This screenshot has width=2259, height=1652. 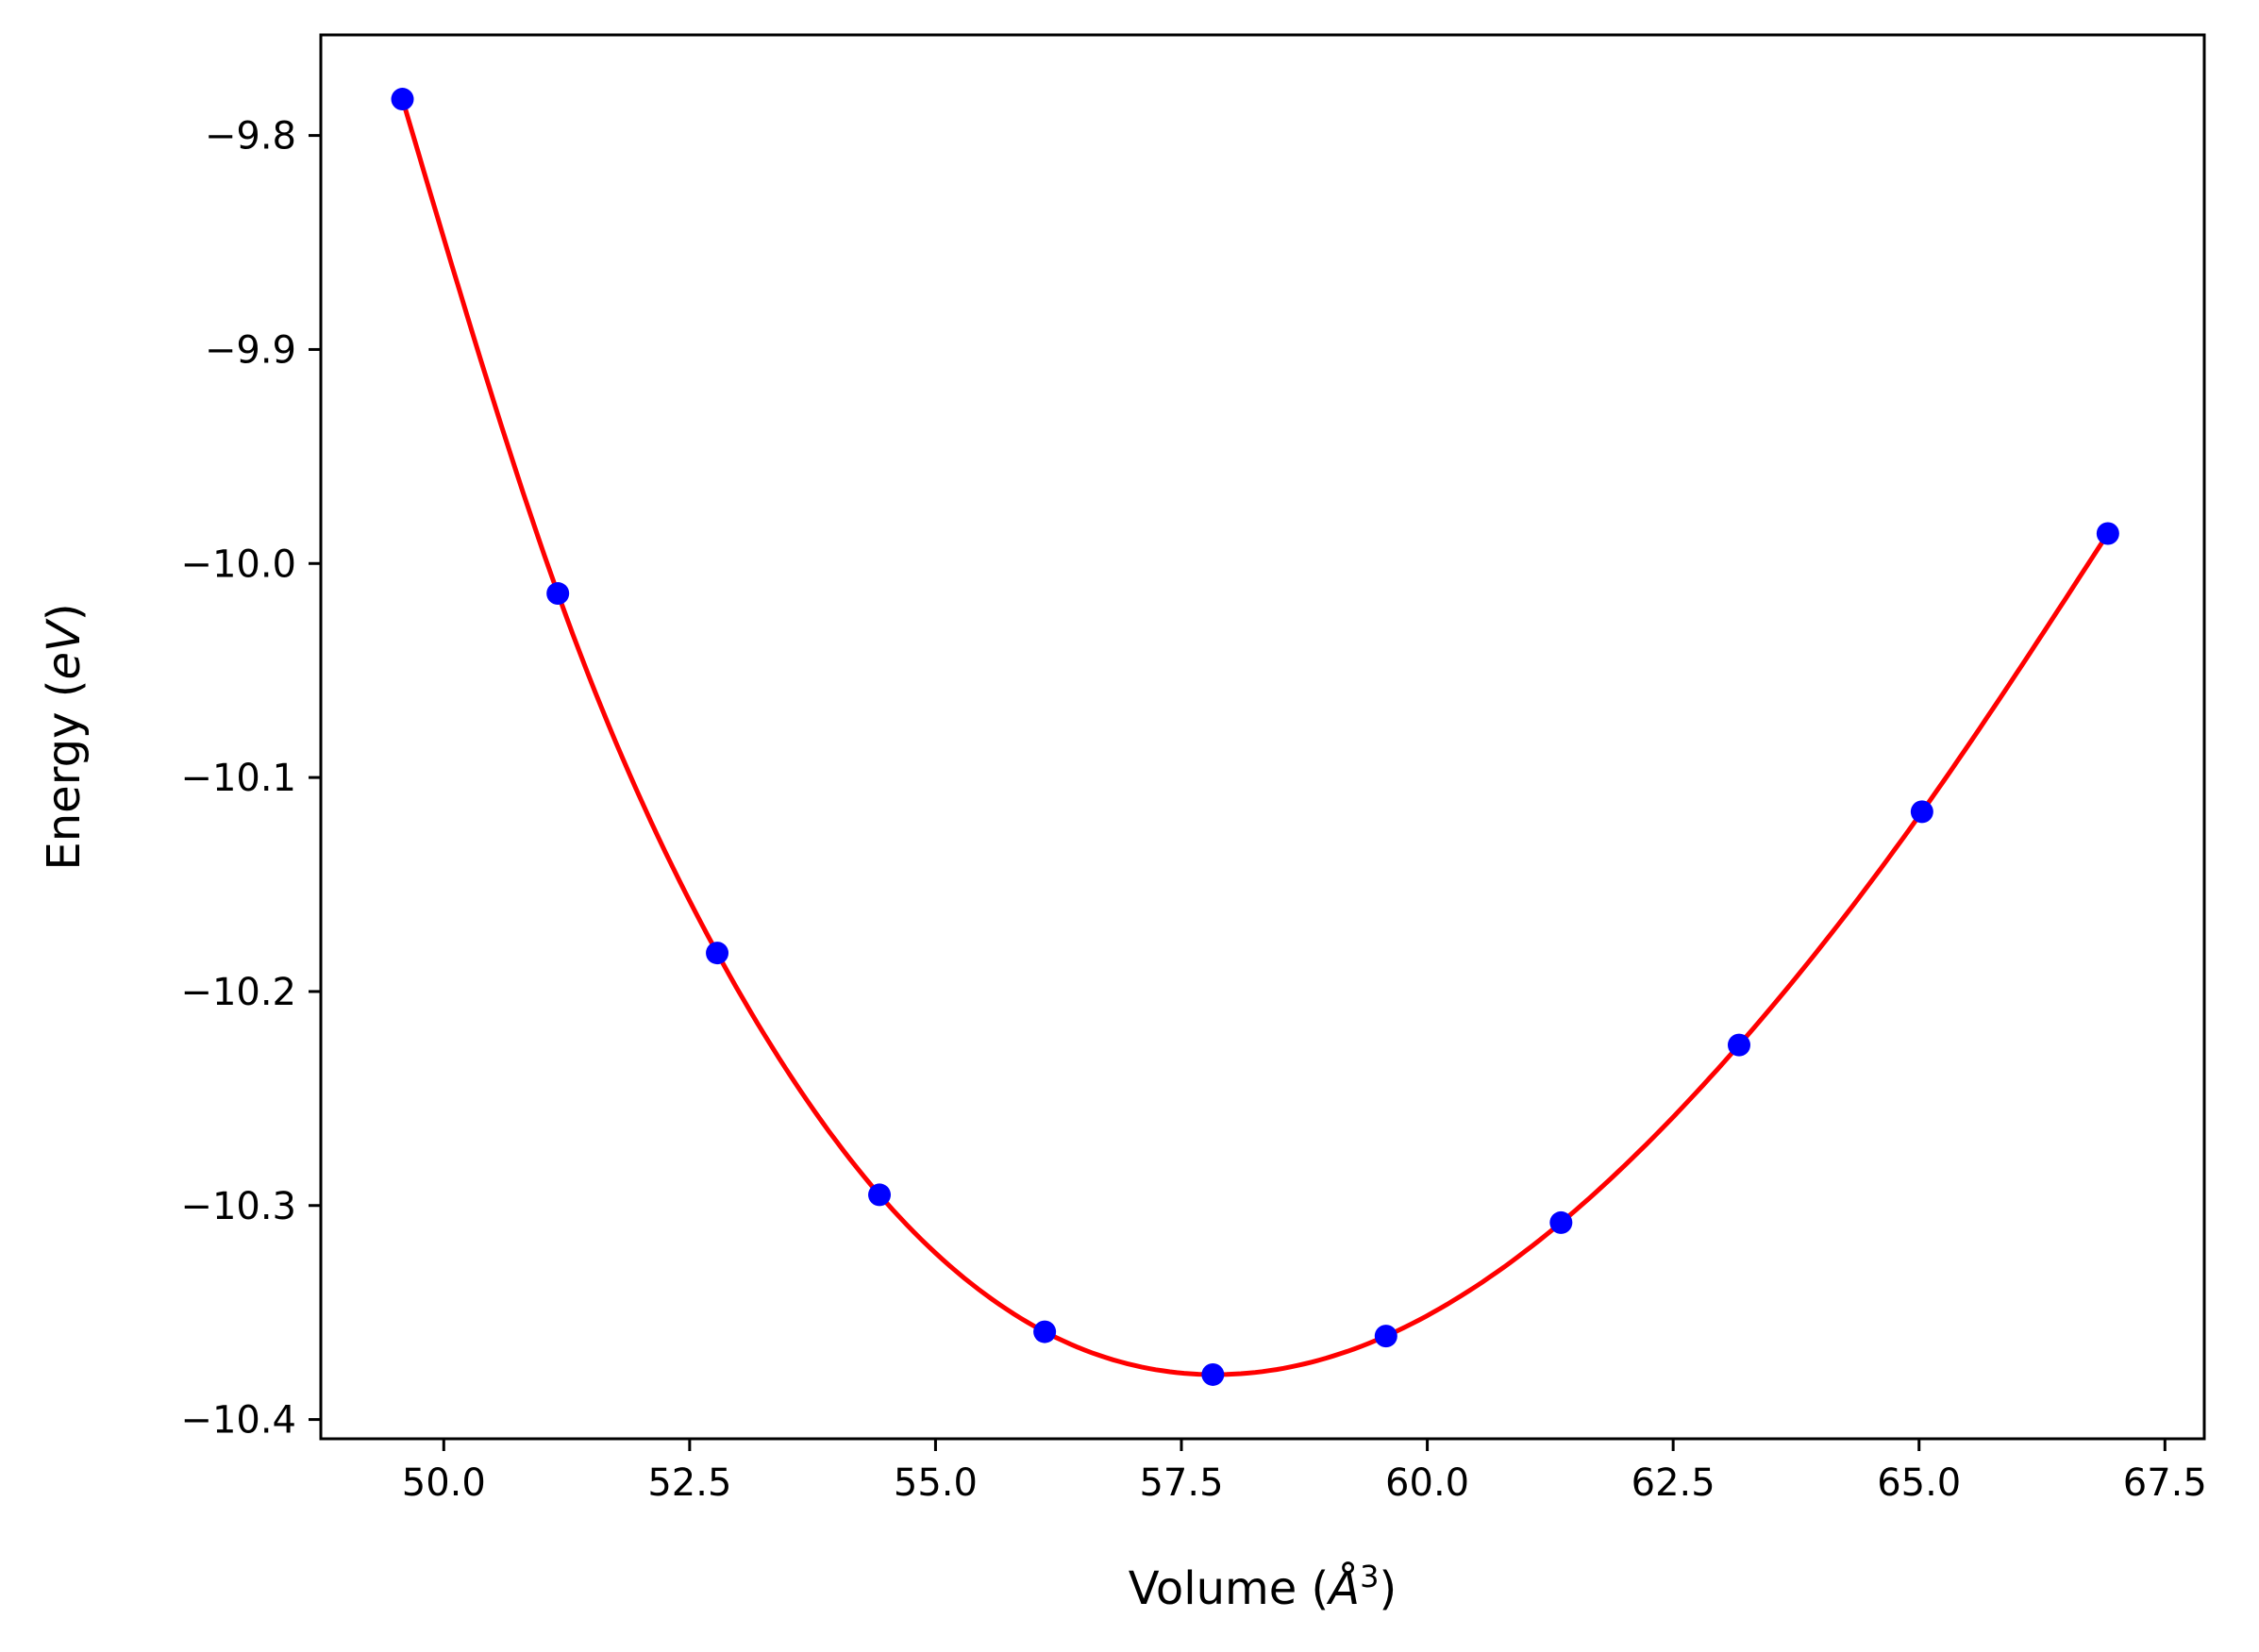 I want to click on y-axis-label-unit: eV, so click(x=64, y=649).